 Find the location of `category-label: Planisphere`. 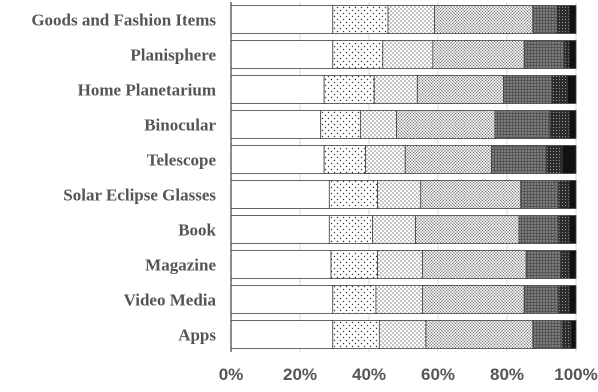

category-label: Planisphere is located at coordinates (173, 55).